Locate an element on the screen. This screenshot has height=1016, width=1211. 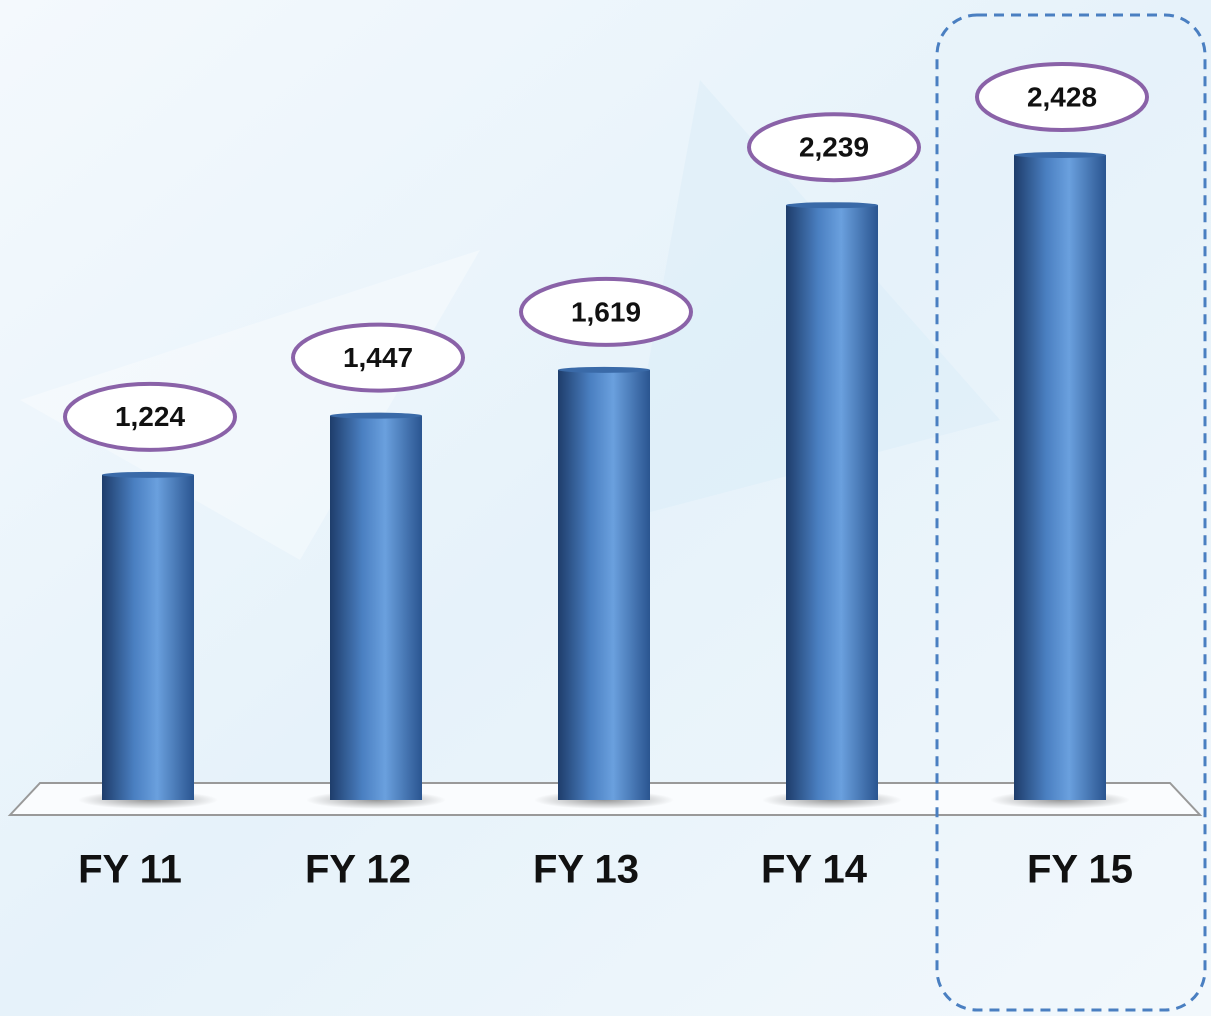
x-tick-label: FY 14 is located at coordinates (814, 870).